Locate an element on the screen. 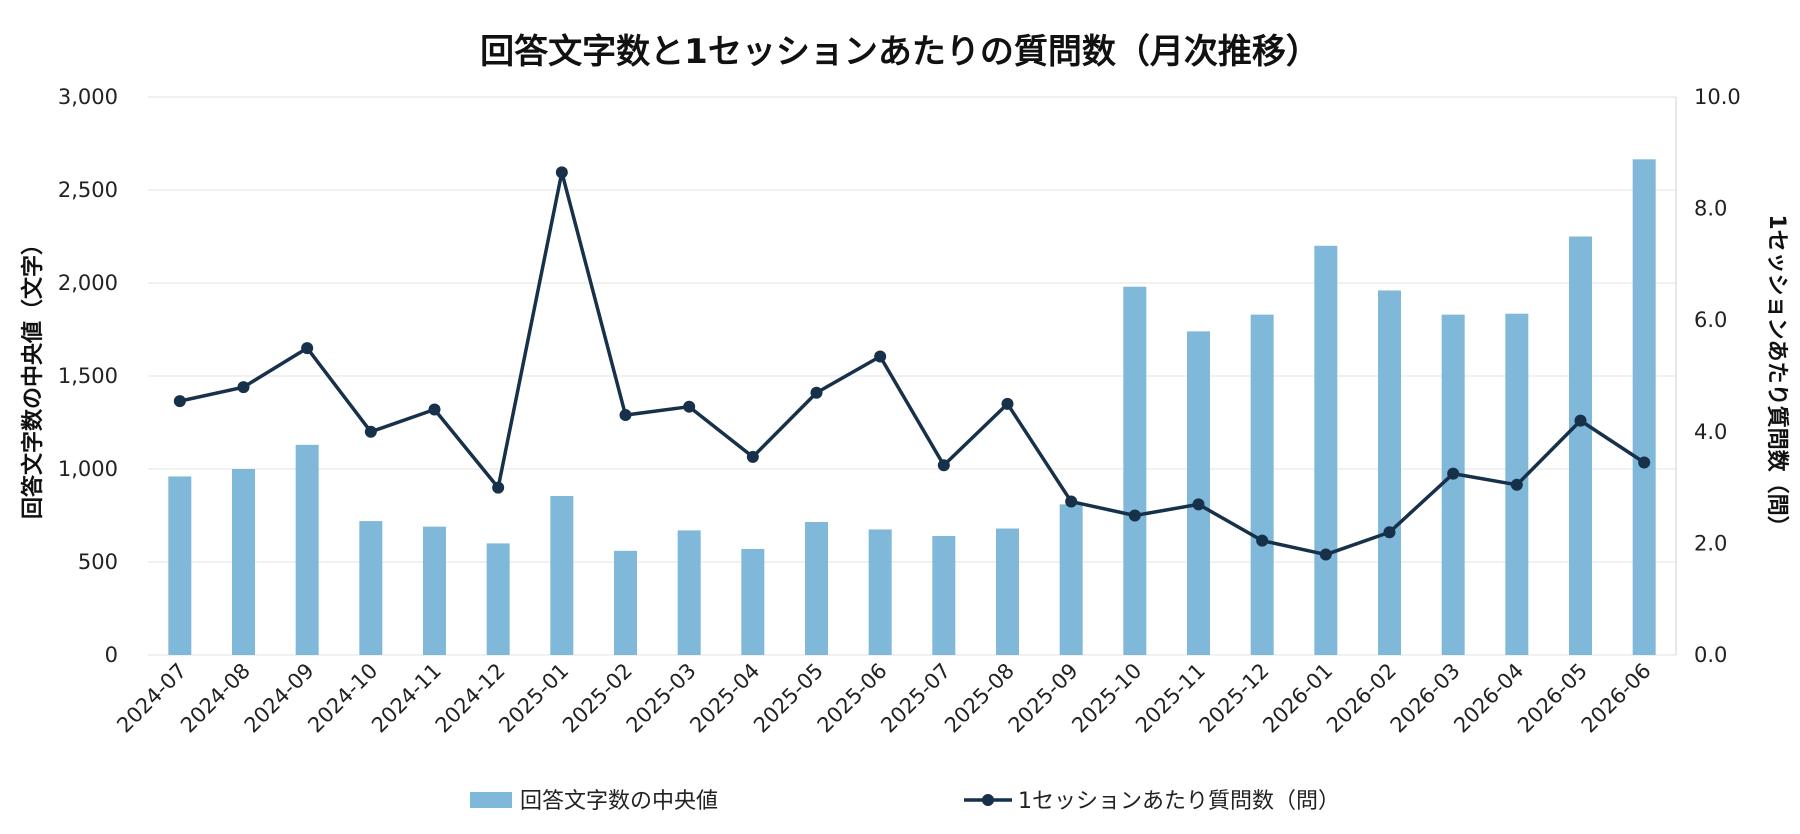  legend-line-marker is located at coordinates (988, 800).